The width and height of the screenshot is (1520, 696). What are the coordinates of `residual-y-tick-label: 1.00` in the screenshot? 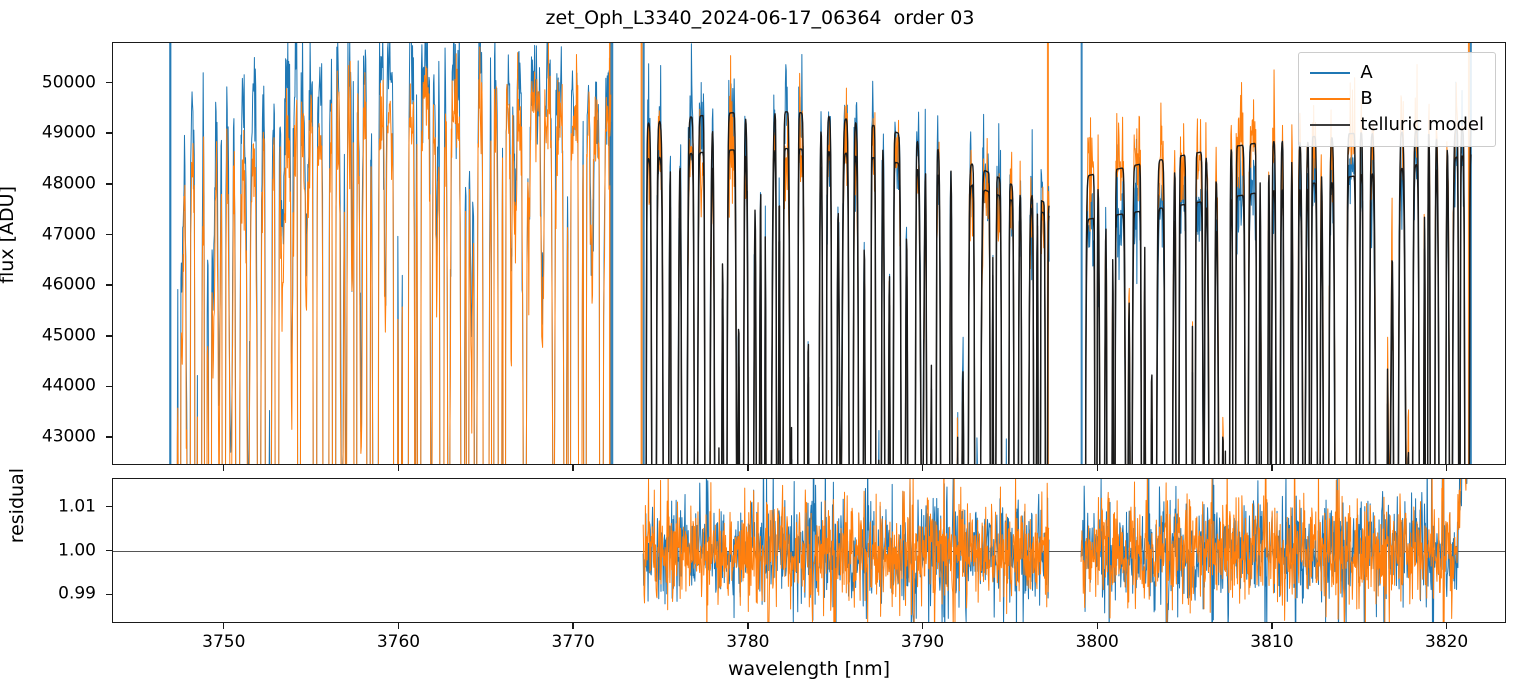 It's located at (77, 550).